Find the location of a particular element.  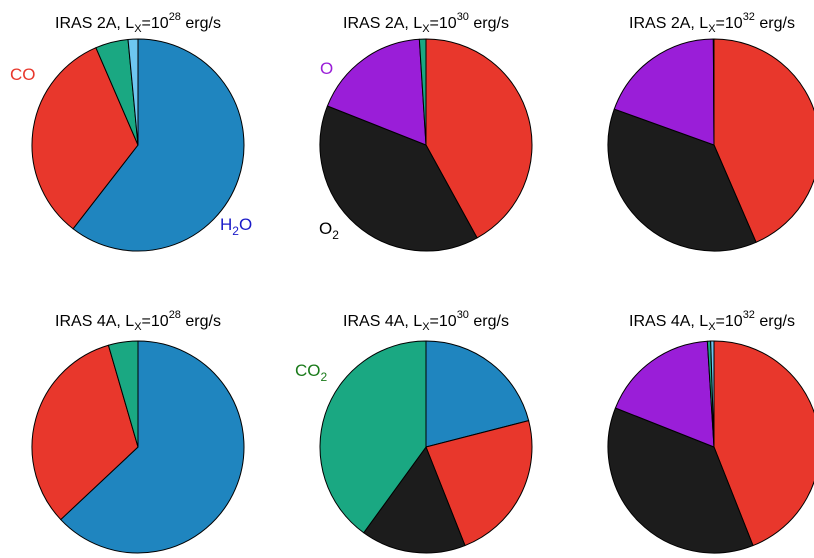

pie-panel-4: IRAS 4A, LX=1028 erg/s is located at coordinates (138, 431).